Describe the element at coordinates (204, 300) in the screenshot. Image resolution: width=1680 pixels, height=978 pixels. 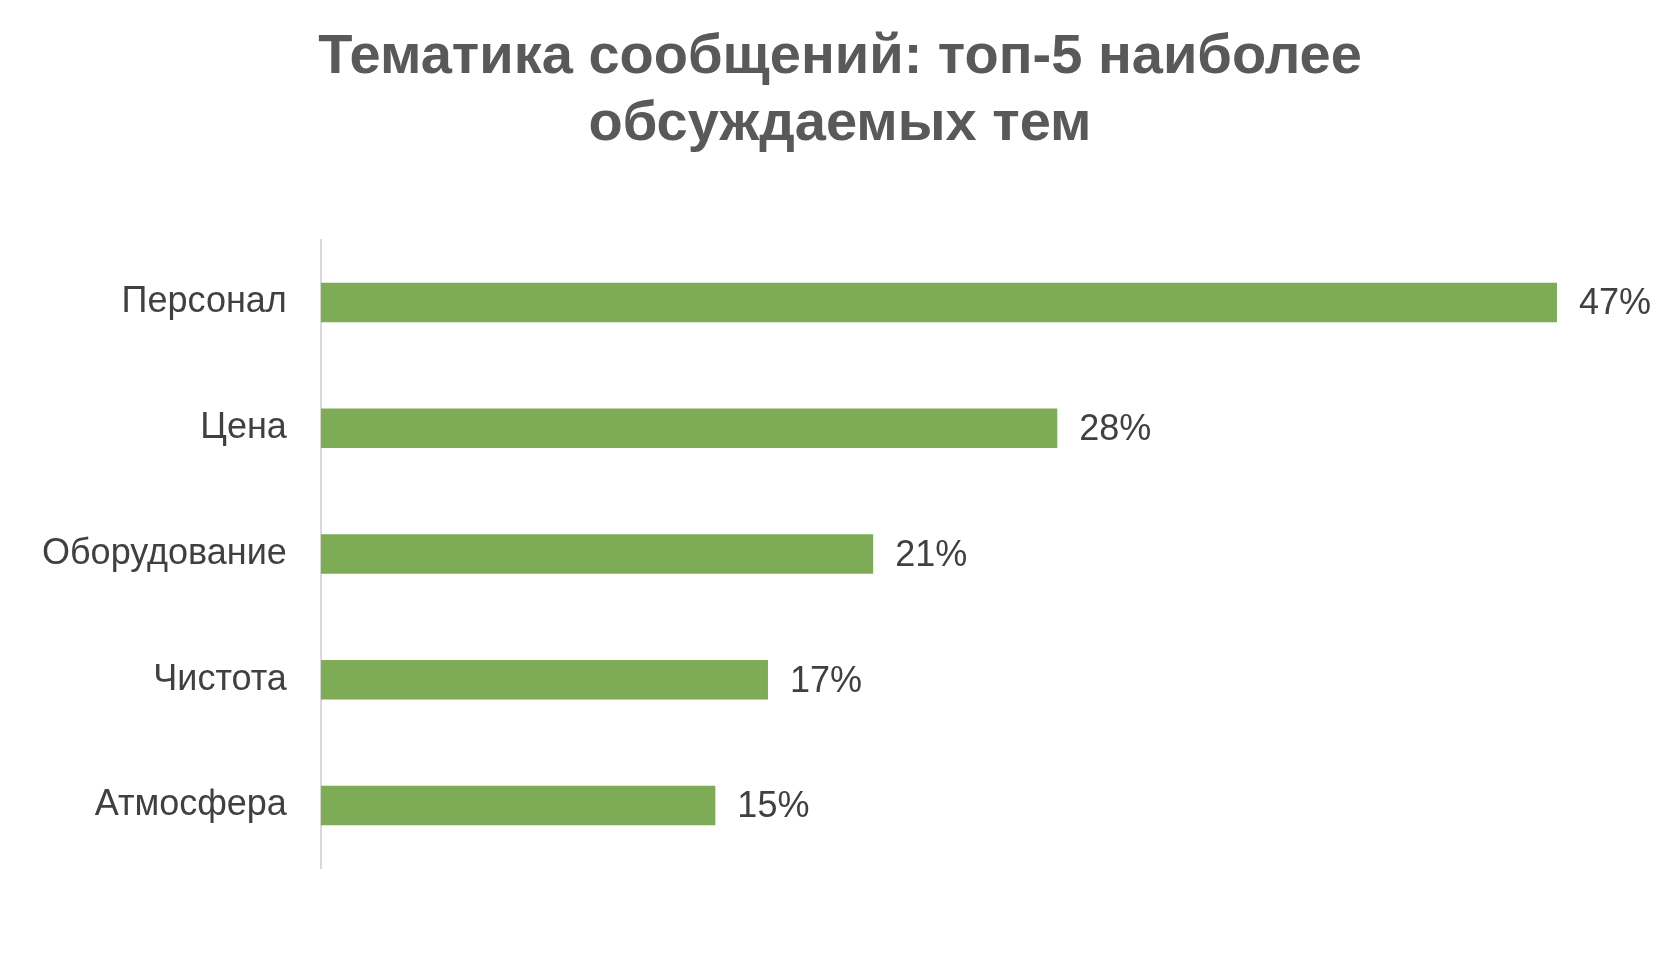
I see `y-tick-label: Персонал` at that location.